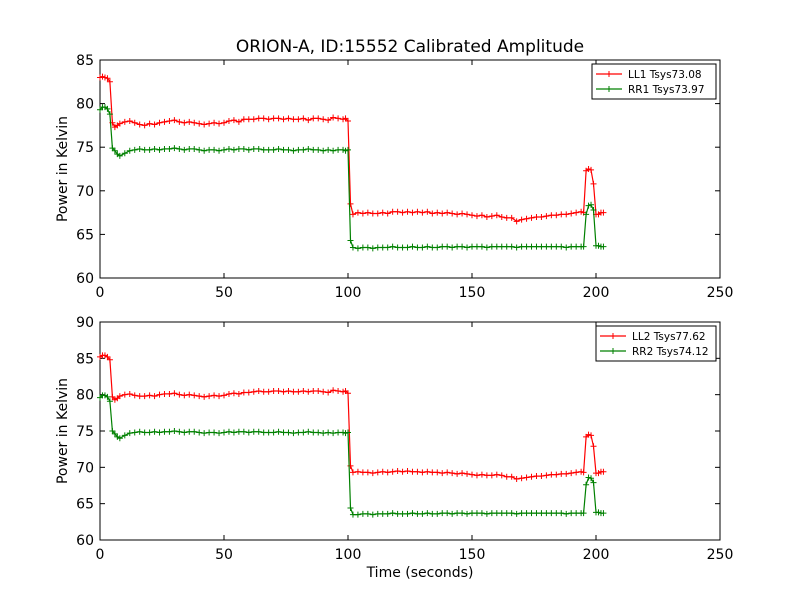 The image size is (800, 600). I want to click on legend-label: RR2 Tsys74.12, so click(670, 352).